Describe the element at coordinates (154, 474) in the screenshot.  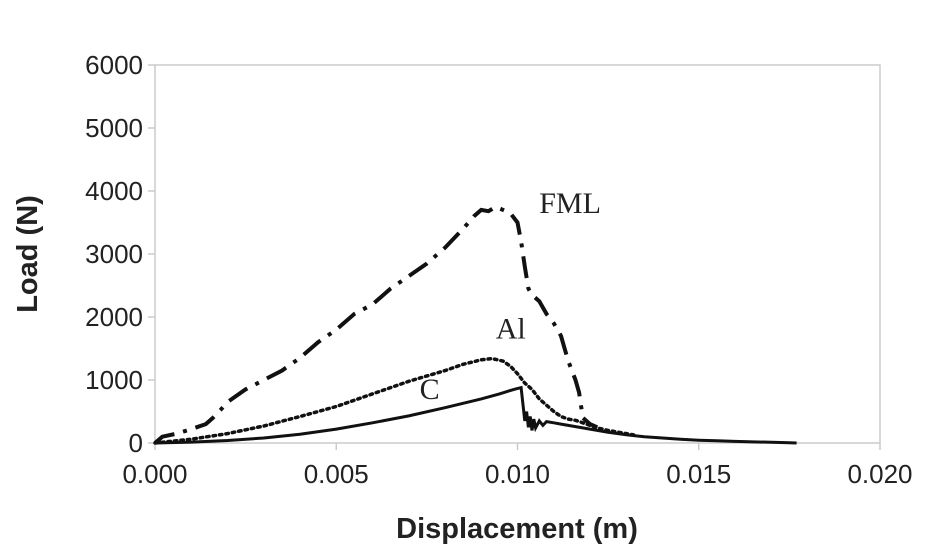
I see `x-tick-label: 0.000` at that location.